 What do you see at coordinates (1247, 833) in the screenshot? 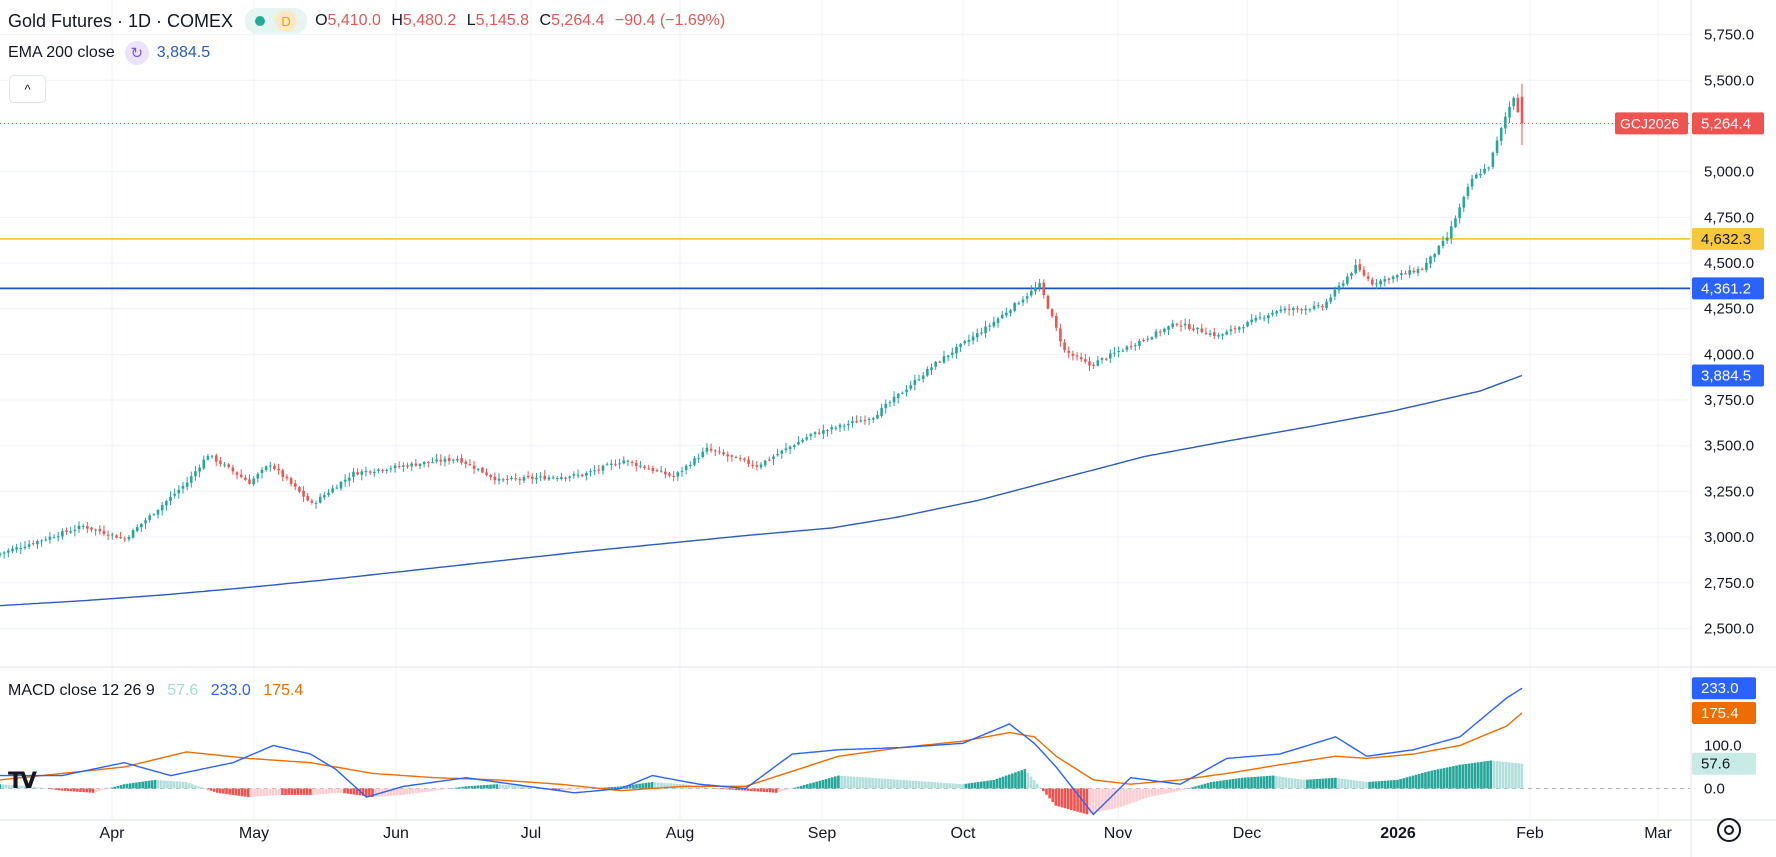
I see `time-tick-label: Dec` at bounding box center [1247, 833].